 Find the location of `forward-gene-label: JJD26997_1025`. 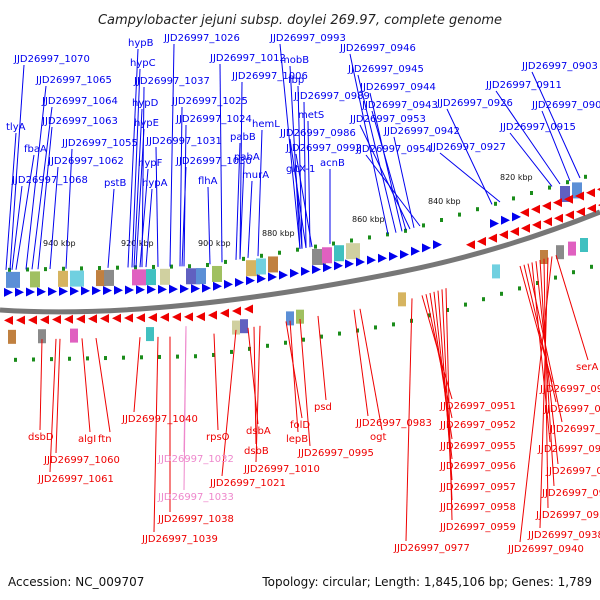

forward-gene-label: JJD26997_1025 is located at coordinates (209, 101).